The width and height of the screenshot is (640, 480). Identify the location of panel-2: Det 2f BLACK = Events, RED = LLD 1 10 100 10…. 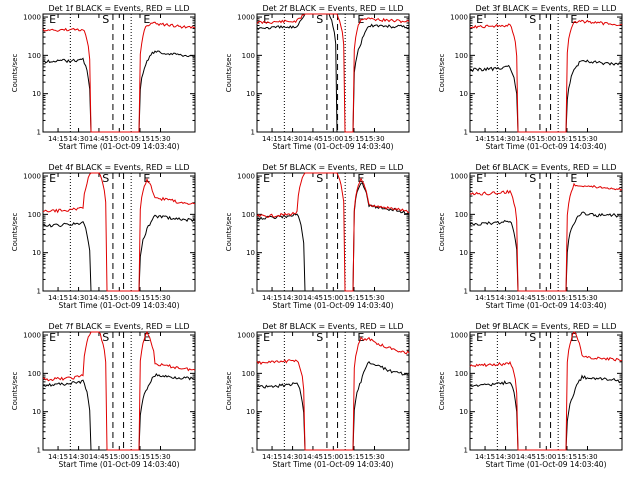
(317, 77).